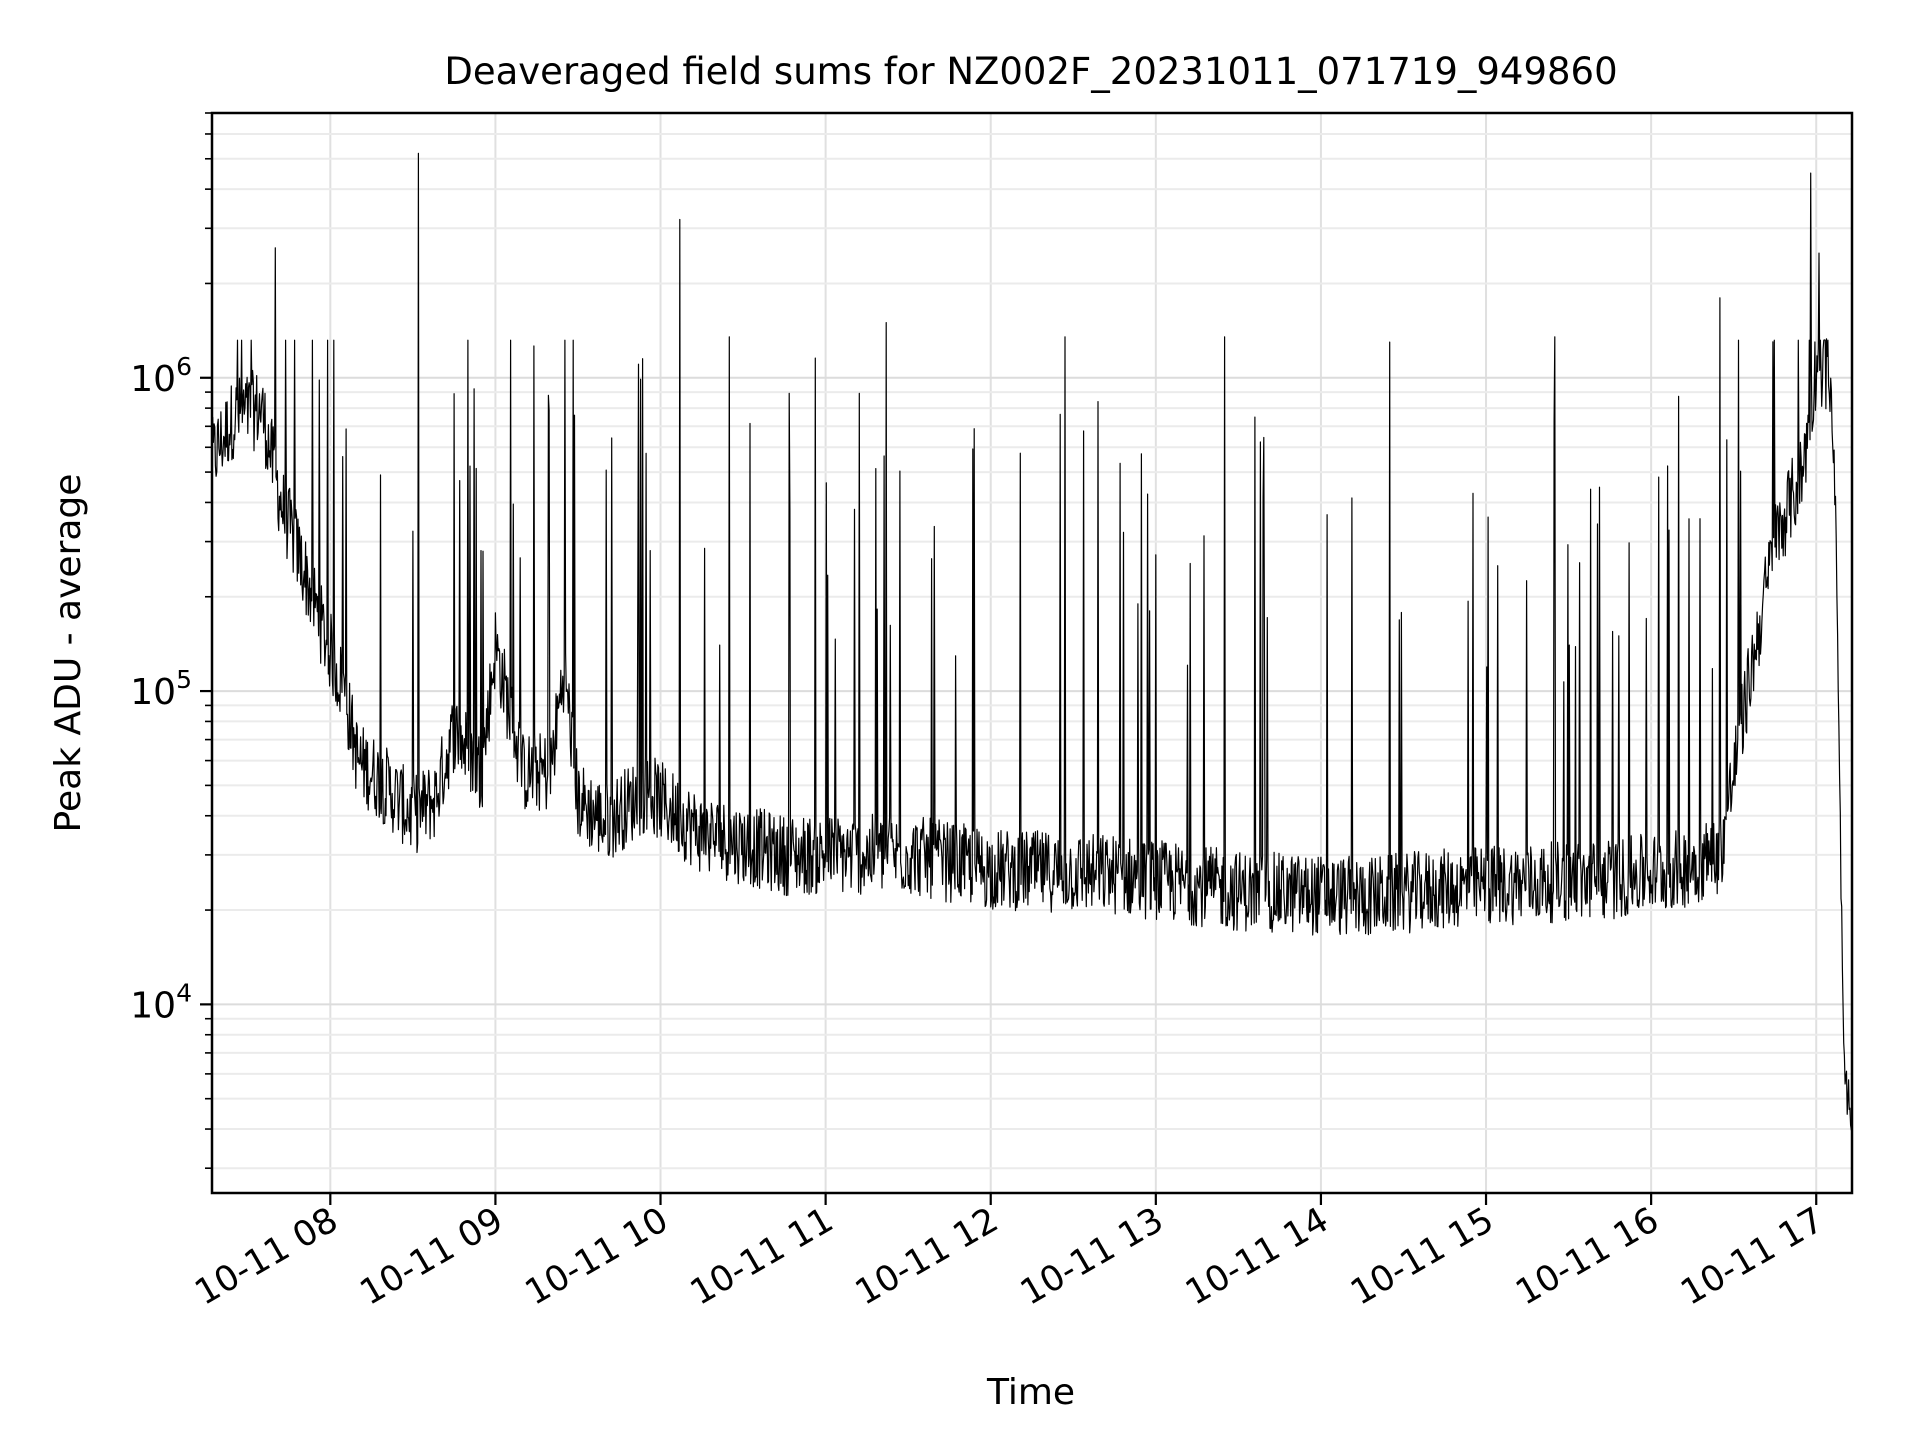 The height and width of the screenshot is (1444, 1920). I want to click on y-tick-label-exponent: 4, so click(184, 992).